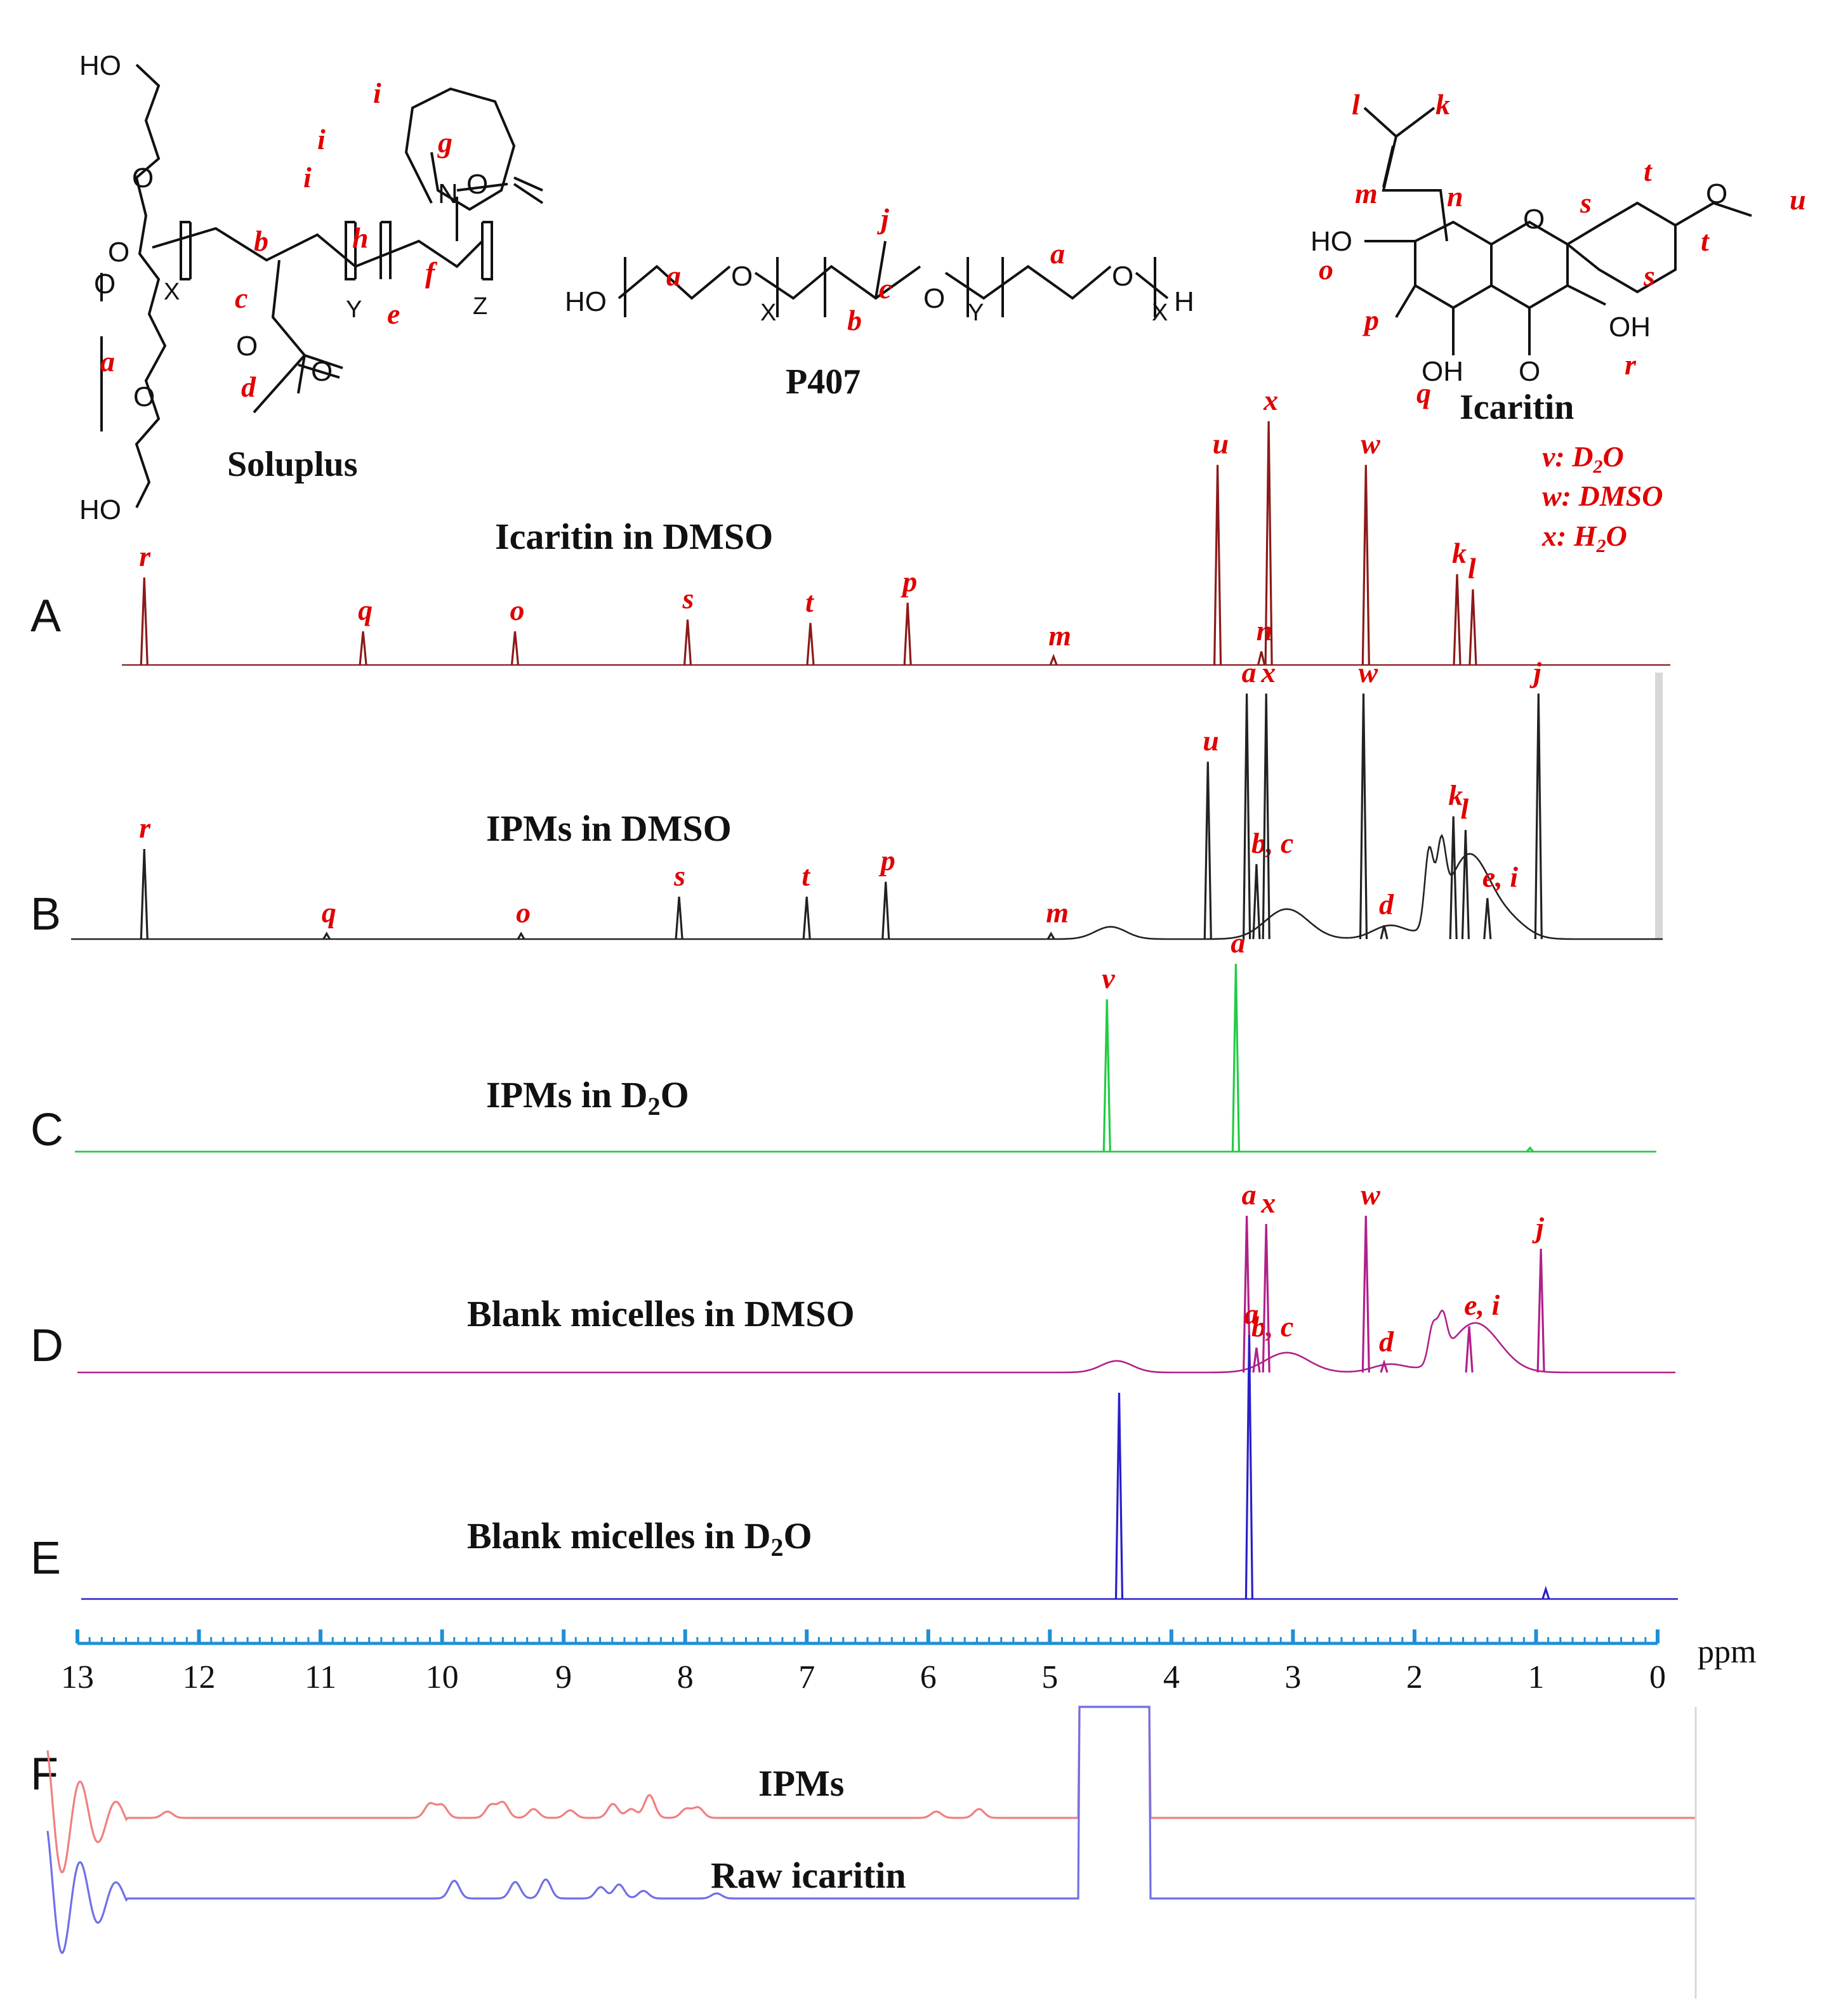 Image resolution: width=1848 pixels, height=2000 pixels. I want to click on icaritin-label-t1: t, so click(1648, 171).